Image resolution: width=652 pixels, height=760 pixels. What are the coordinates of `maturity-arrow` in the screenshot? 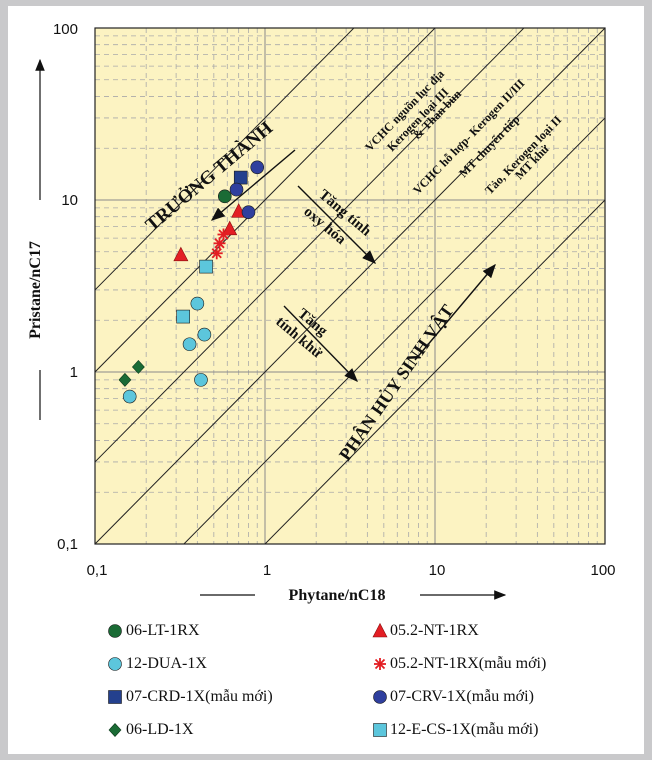 It's located at (253, 185).